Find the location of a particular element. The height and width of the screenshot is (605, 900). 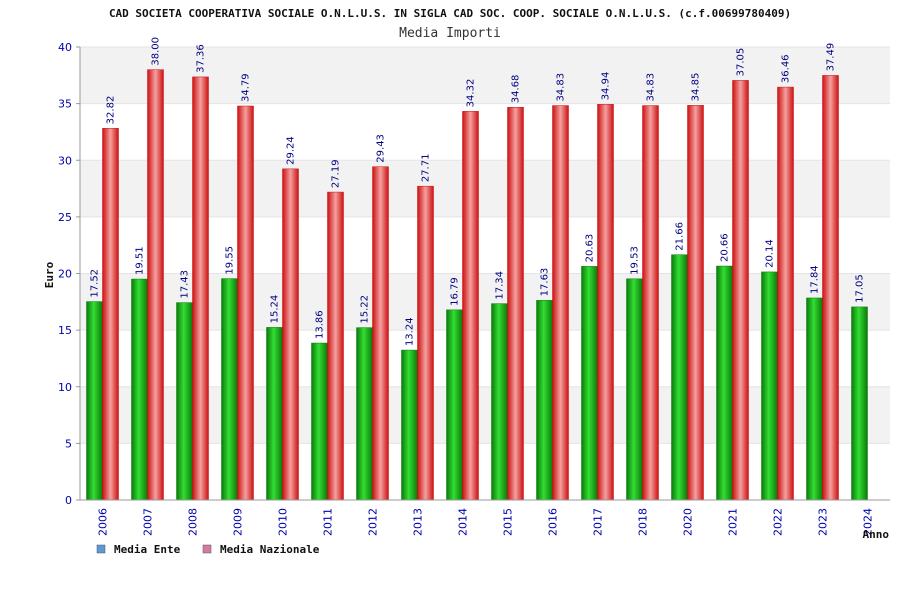

x-tick-label: 2012 is located at coordinates (373, 522).